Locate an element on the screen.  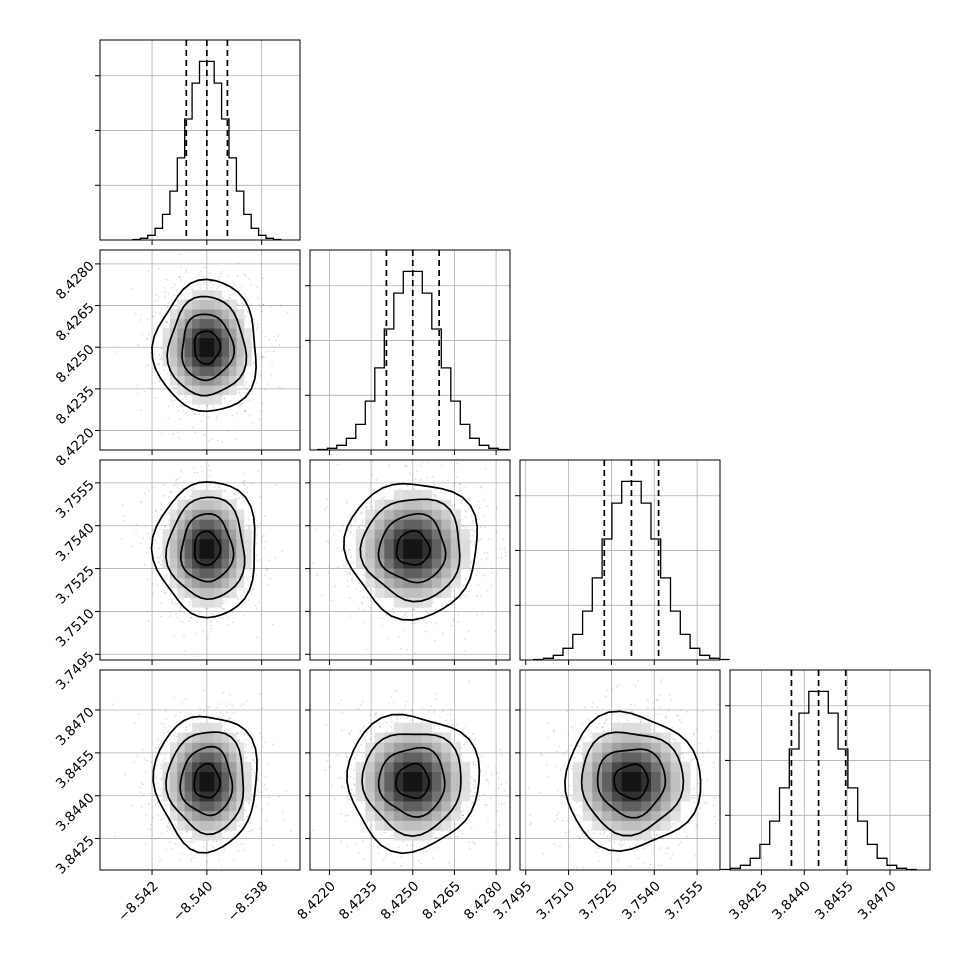
ytick-label: 3.7495 is located at coordinates (75, 671).